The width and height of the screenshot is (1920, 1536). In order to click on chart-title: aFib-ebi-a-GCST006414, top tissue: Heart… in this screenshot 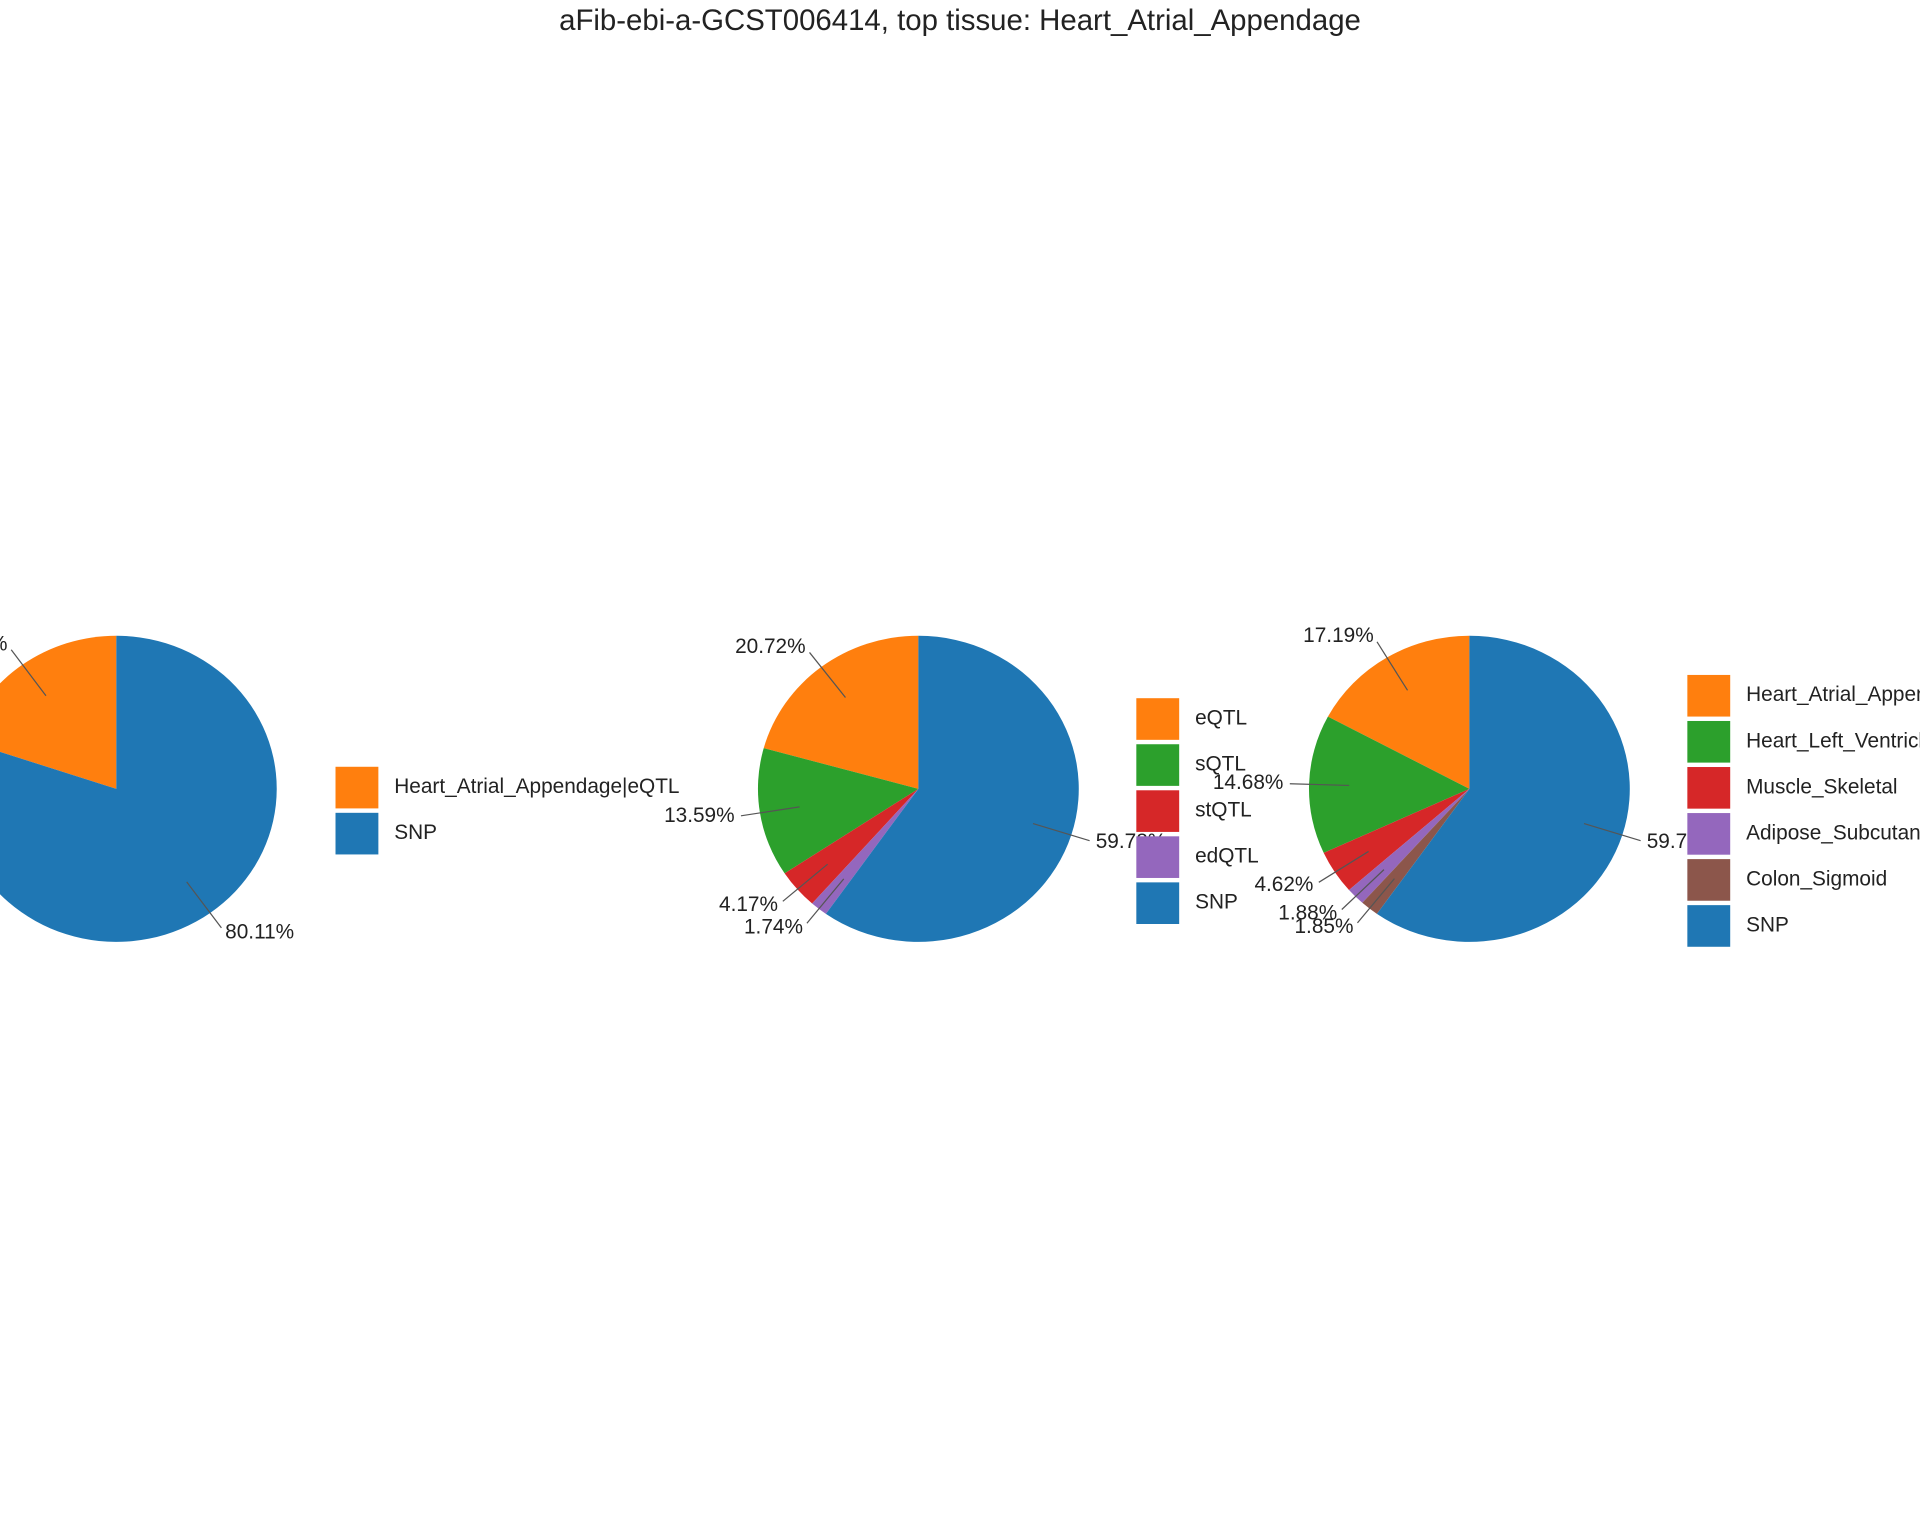, I will do `click(960, 20)`.